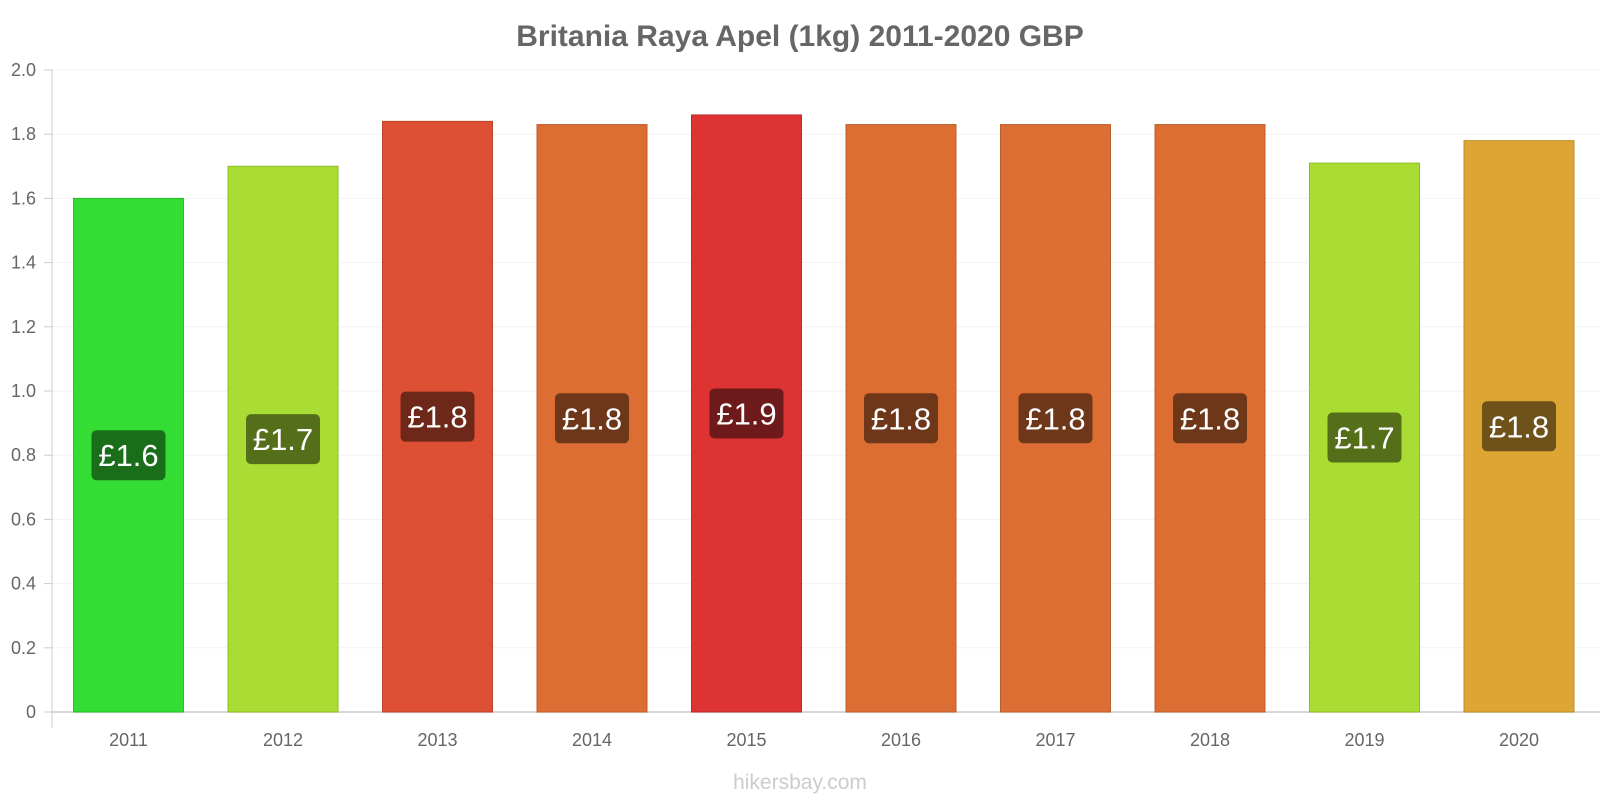  I want to click on y-tick-label: 0.4, so click(23, 584).